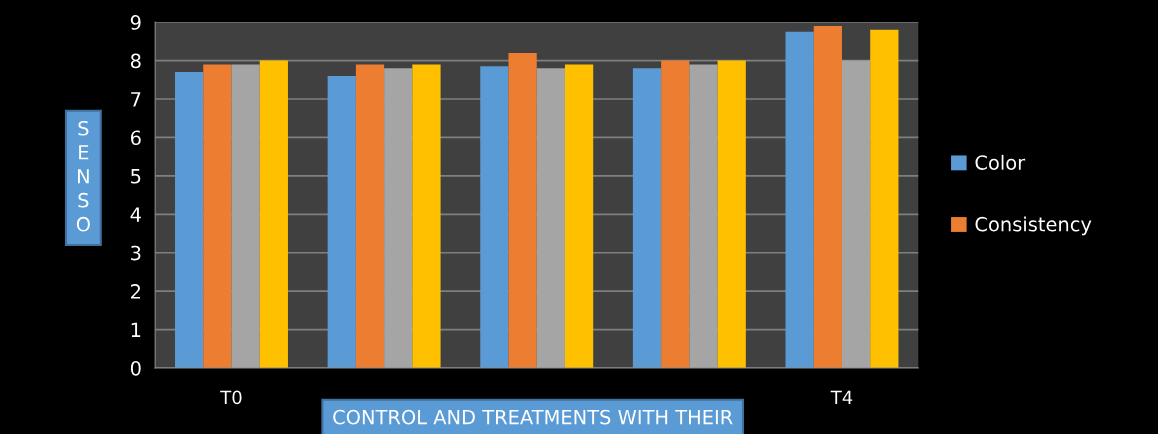 This screenshot has height=434, width=1158. What do you see at coordinates (136, 99) in the screenshot?
I see `y-tick-label: 7` at bounding box center [136, 99].